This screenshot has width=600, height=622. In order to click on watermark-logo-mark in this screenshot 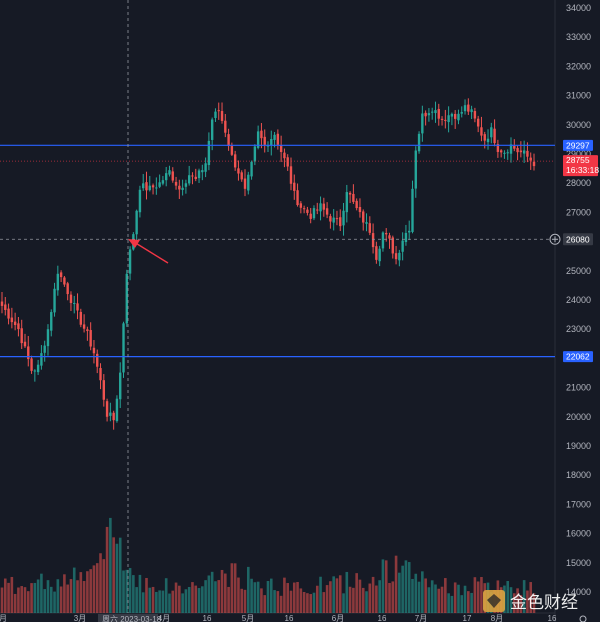, I will do `click(494, 601)`.